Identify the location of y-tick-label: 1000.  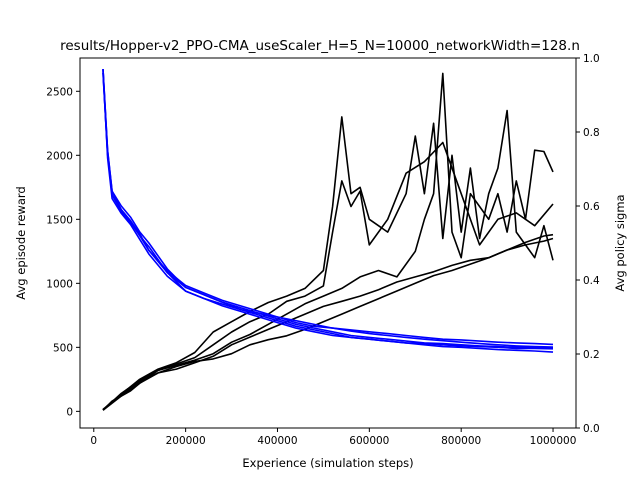
(59, 284).